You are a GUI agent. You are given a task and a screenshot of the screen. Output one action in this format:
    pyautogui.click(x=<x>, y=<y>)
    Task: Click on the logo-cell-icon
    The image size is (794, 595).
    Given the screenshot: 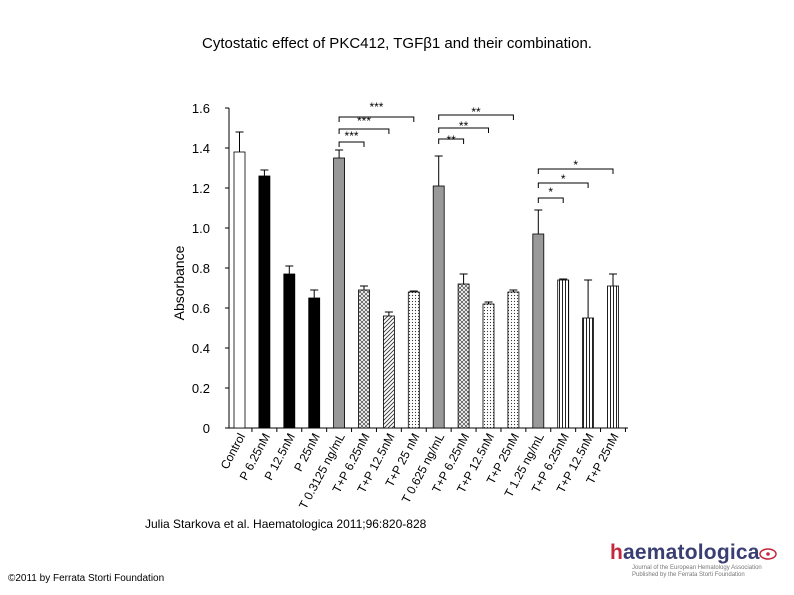 What is the action you would take?
    pyautogui.click(x=768, y=554)
    